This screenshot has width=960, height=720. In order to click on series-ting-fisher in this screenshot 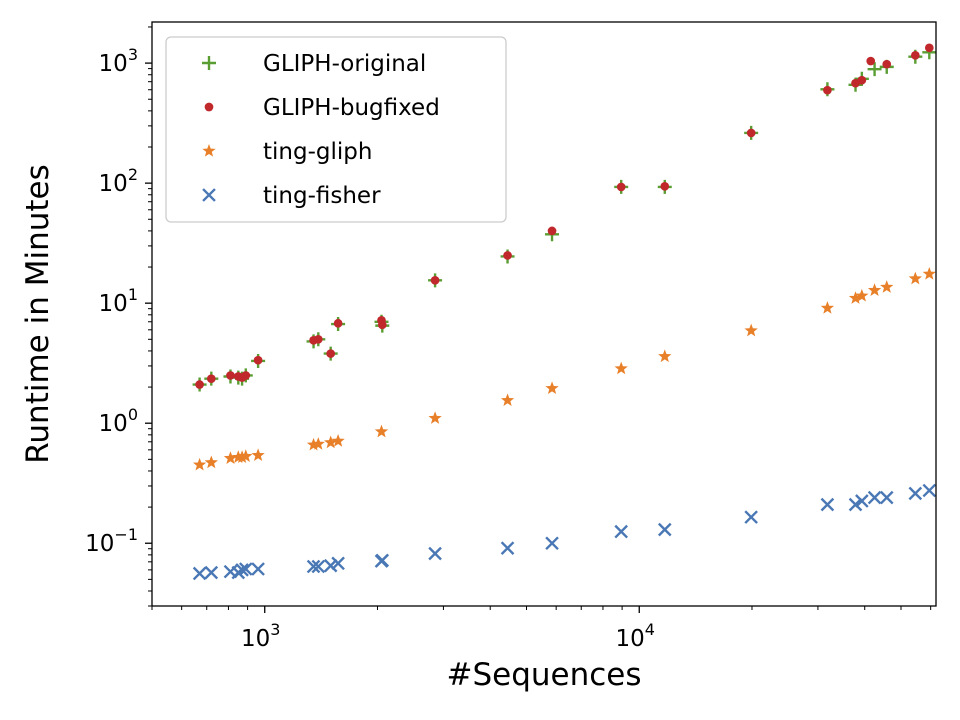, I will do `click(564, 532)`.